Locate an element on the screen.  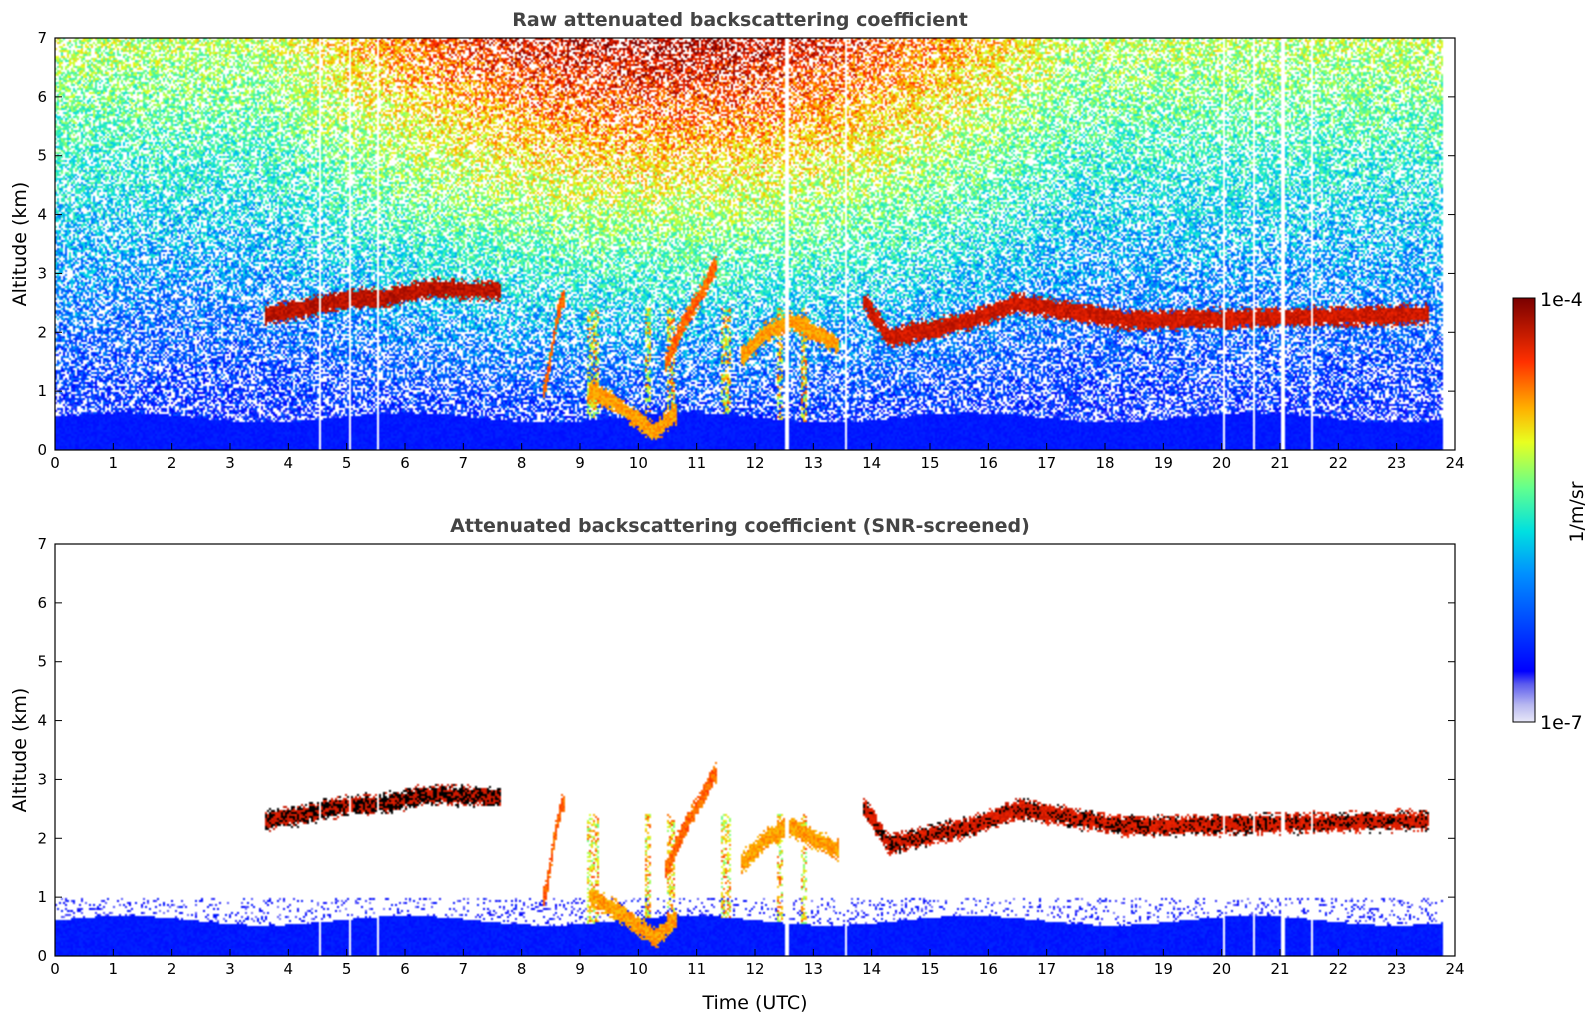
top-y-axis-label: Altitude (km) is located at coordinates (20, 244).